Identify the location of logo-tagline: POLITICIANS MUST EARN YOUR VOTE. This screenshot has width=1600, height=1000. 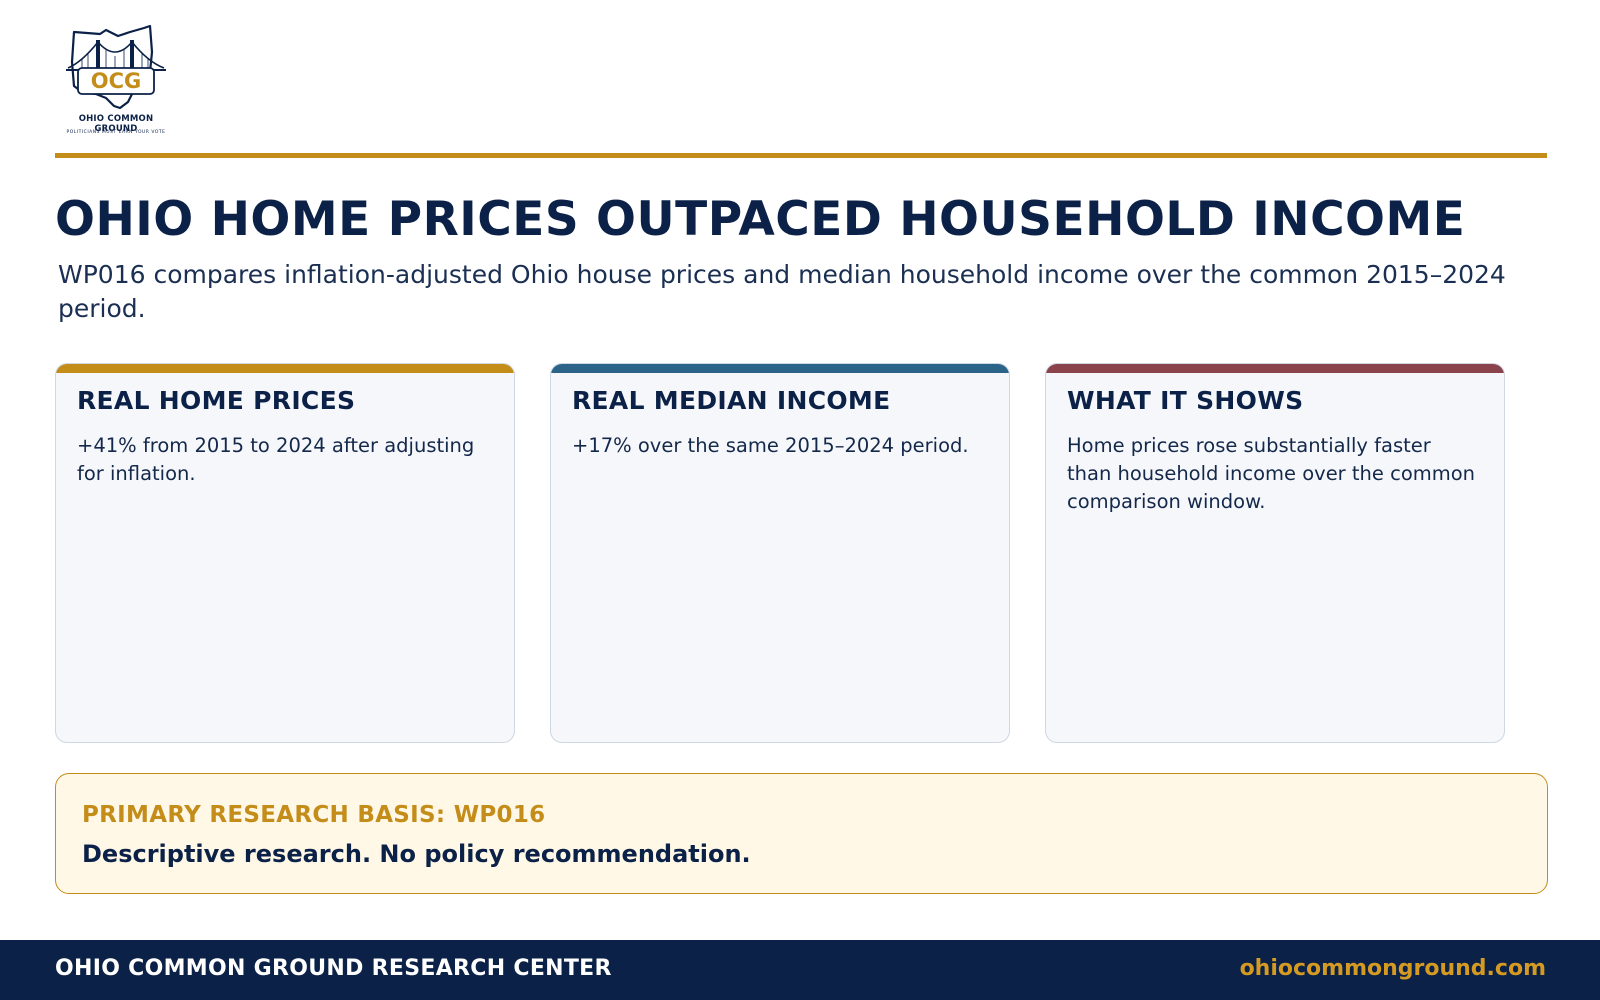
(116, 132).